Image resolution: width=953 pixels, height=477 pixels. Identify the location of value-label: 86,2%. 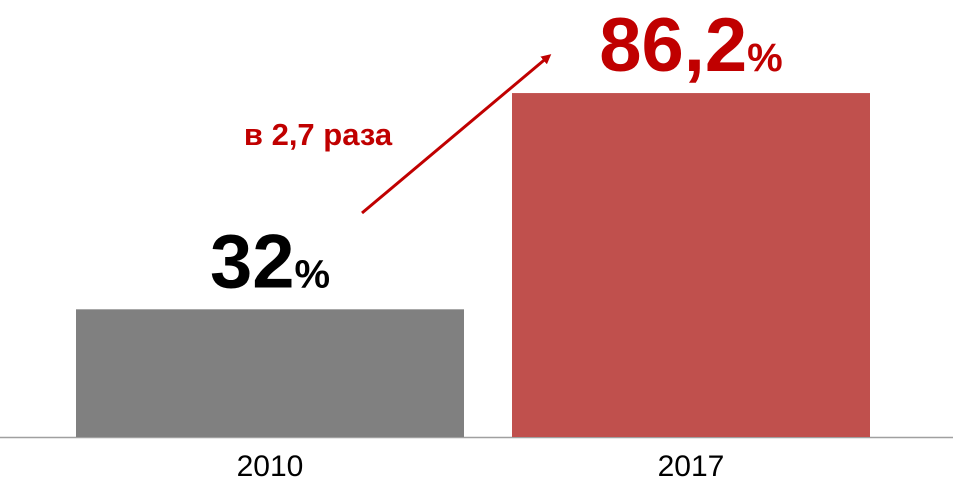
(691, 45).